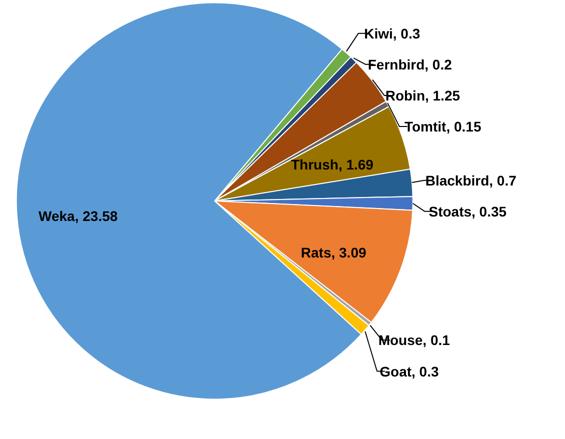  I want to click on data-label: , 1.25, so click(442, 95).